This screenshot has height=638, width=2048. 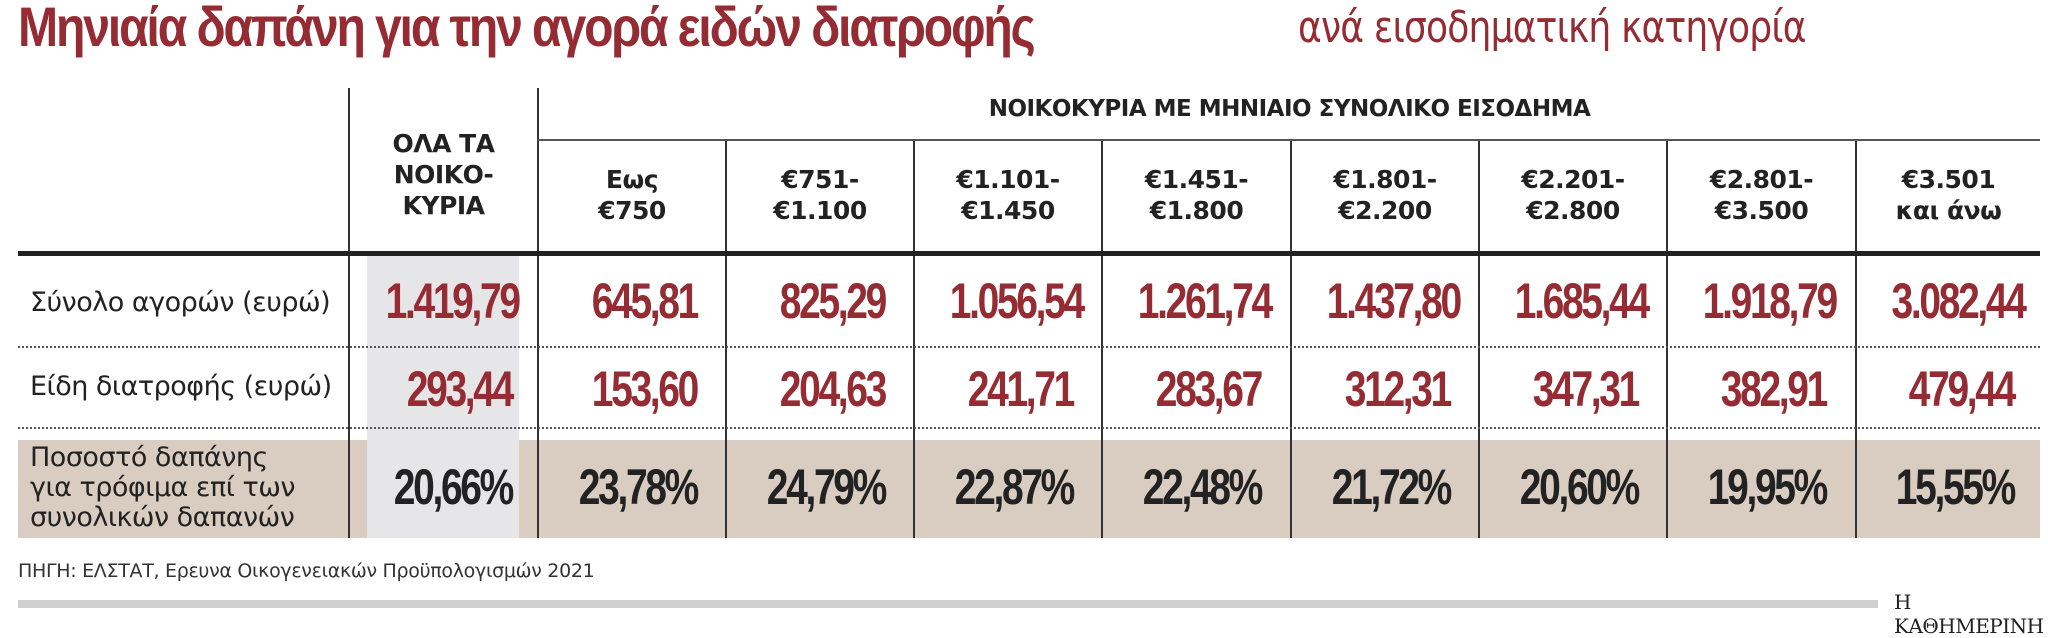 What do you see at coordinates (1948, 195) in the screenshot?
I see `header-income-col: €3.501 και άνω` at bounding box center [1948, 195].